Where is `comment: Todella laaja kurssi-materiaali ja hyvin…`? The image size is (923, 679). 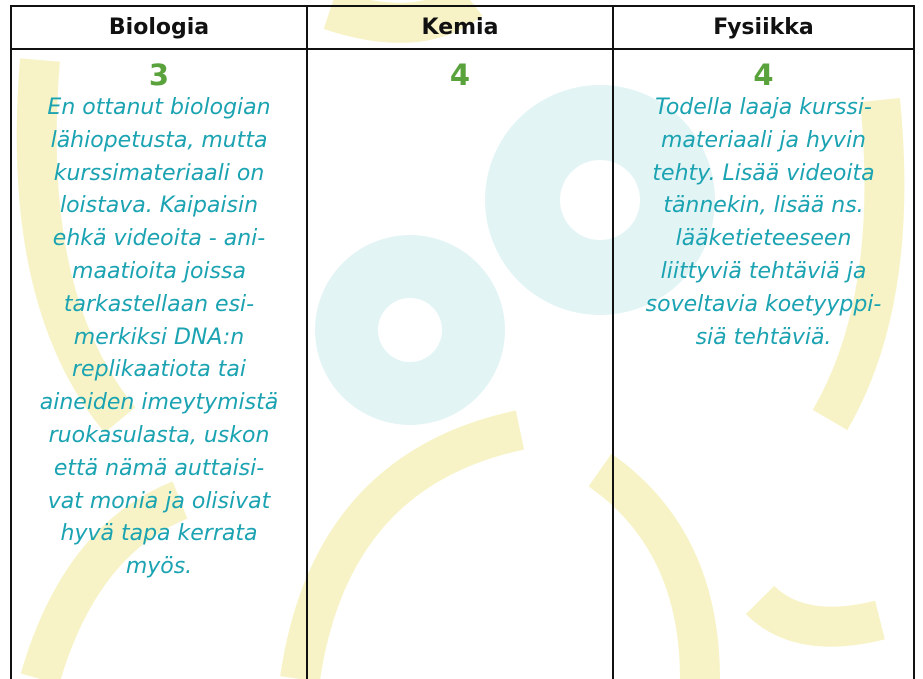
comment: Todella laaja kurssi-materiaali ja hyvin… is located at coordinates (763, 223).